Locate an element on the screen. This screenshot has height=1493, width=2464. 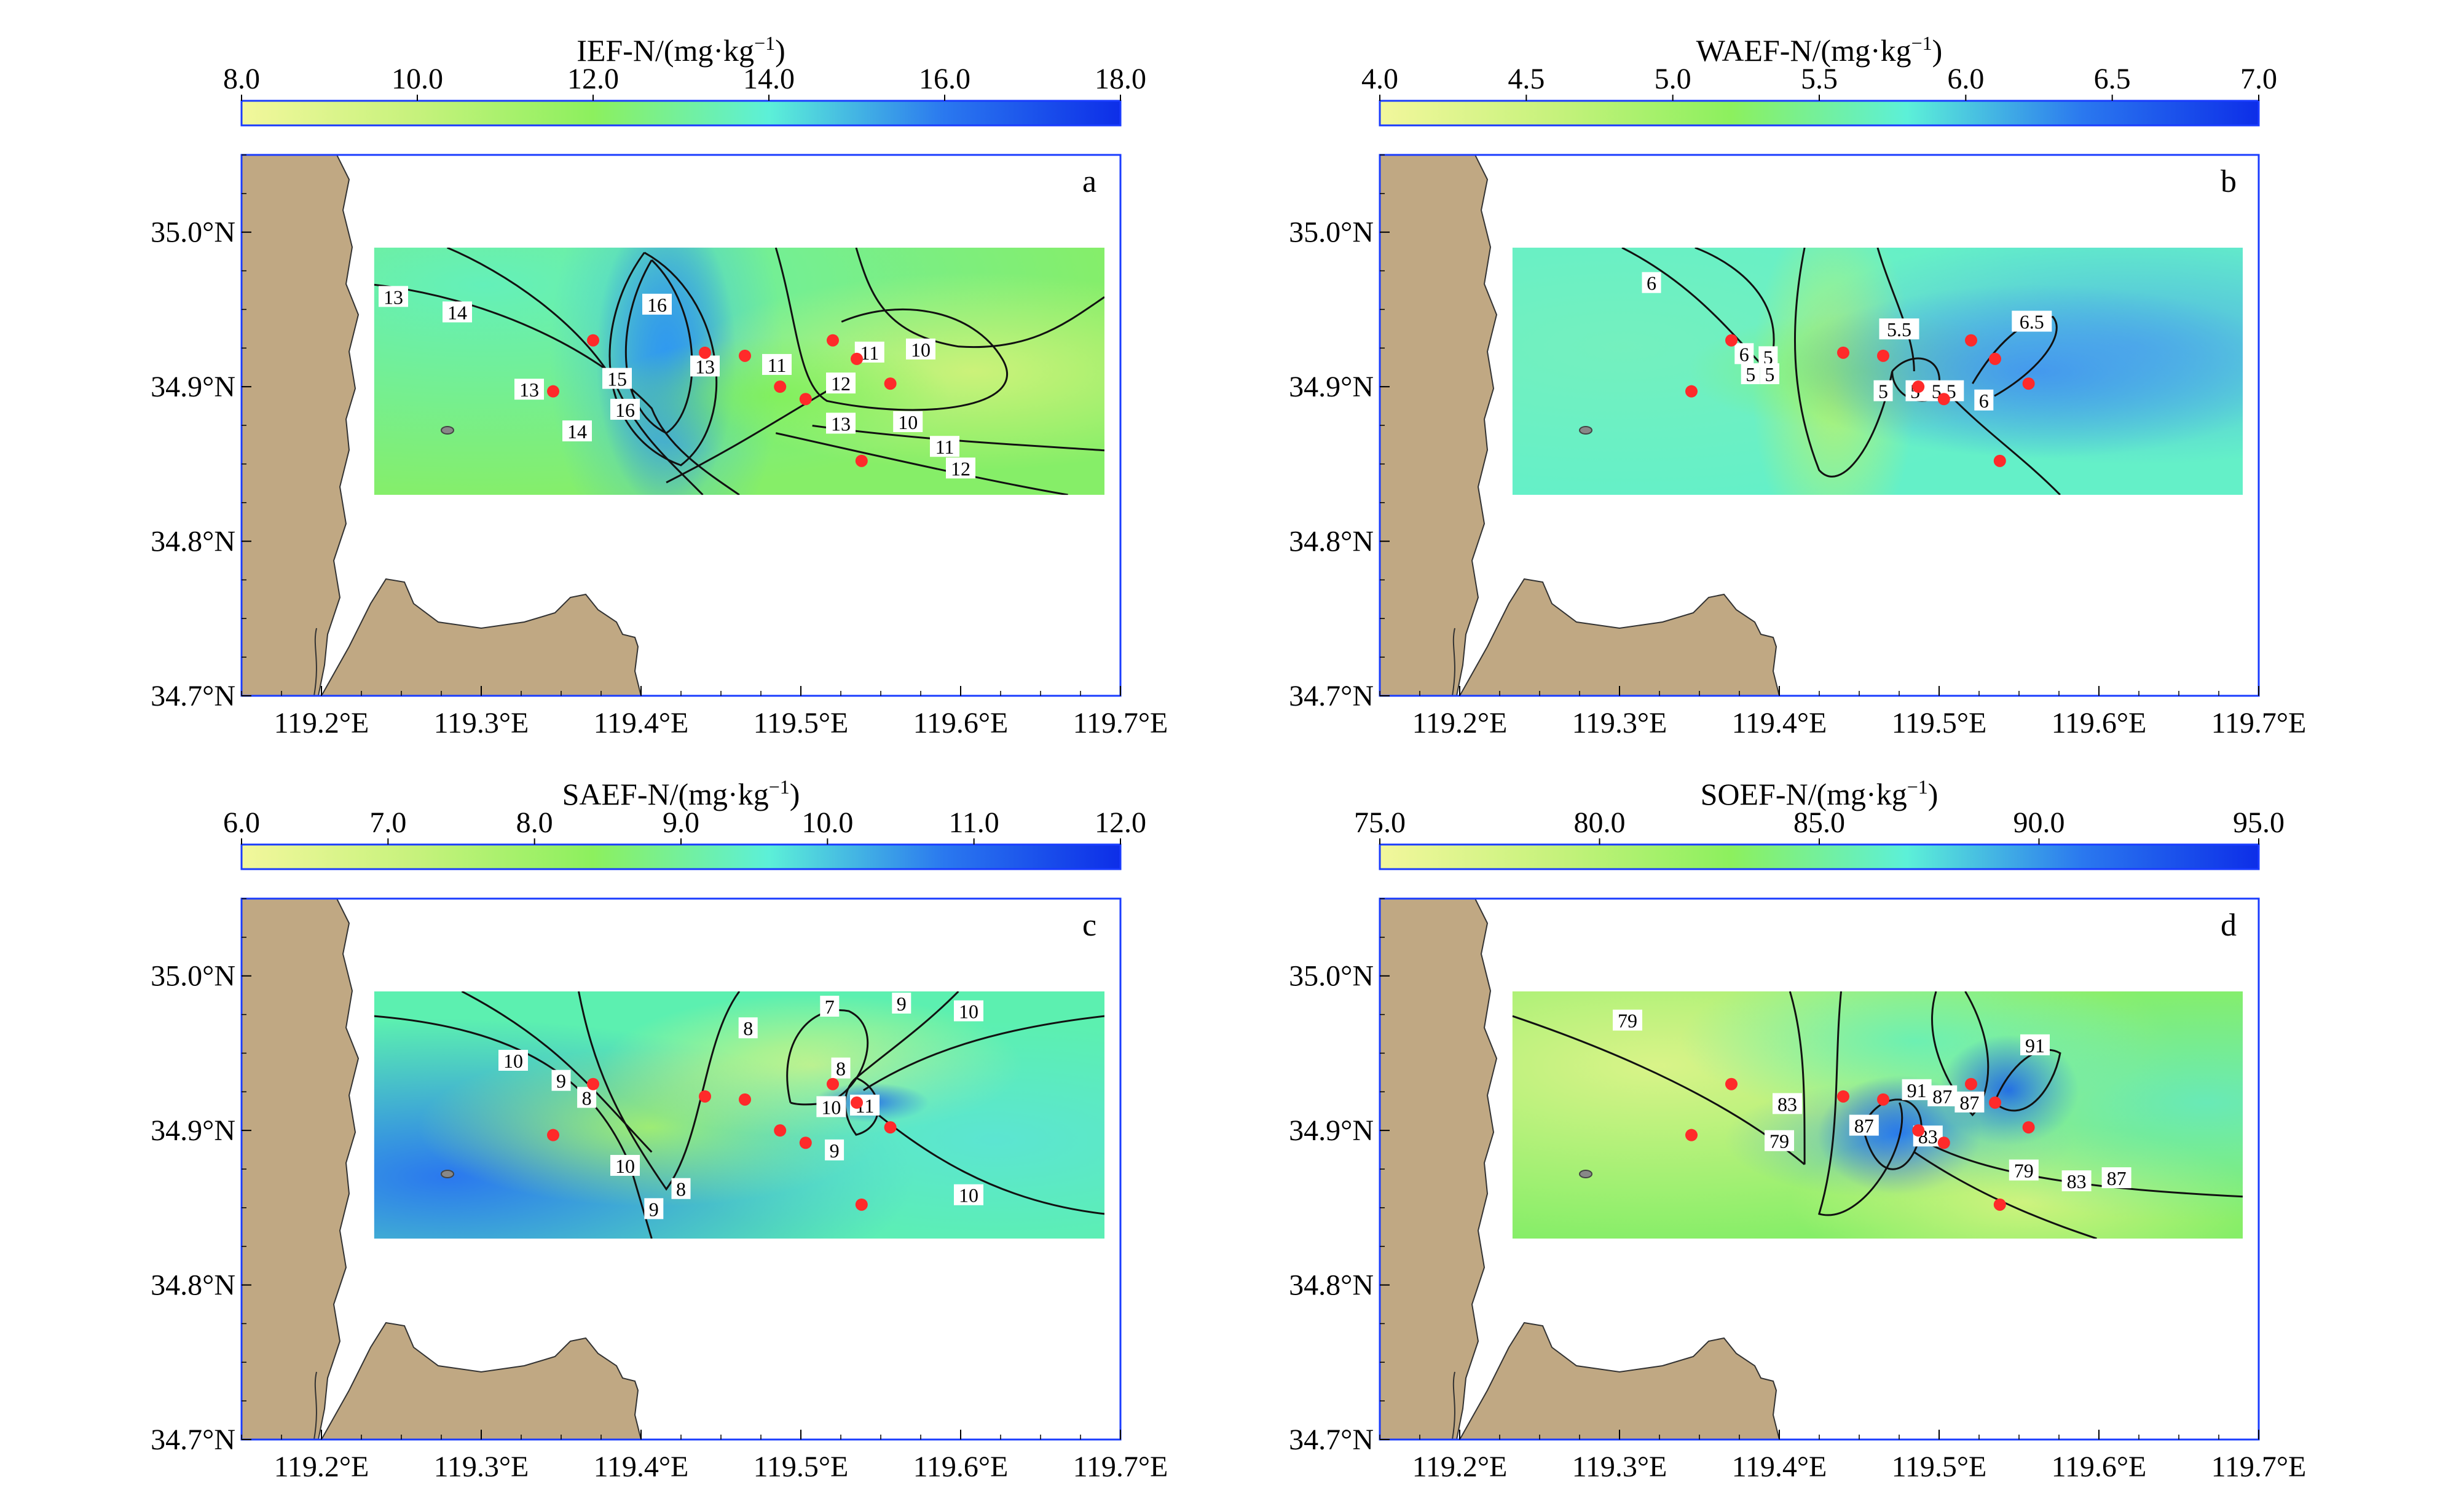
colorbar-title: SAEF-N/(mg·kg−1) is located at coordinates (681, 793).